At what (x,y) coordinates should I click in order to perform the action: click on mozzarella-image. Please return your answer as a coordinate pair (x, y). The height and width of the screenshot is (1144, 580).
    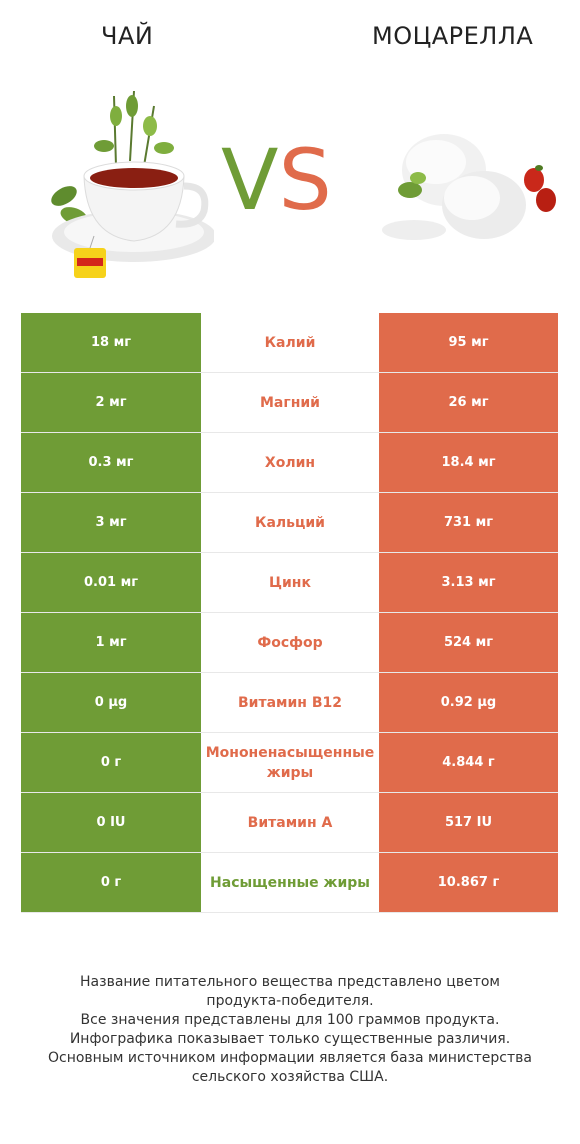
    Looking at the image, I should click on (469, 187).